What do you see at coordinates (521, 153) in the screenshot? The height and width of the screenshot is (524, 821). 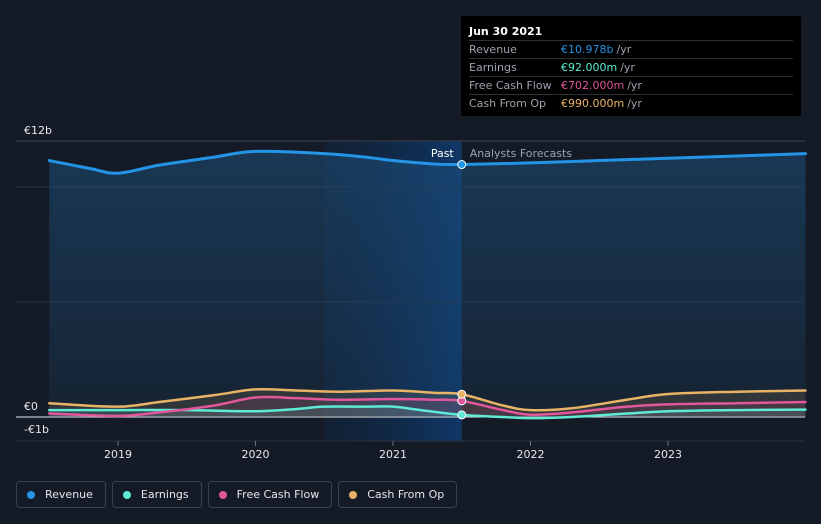 I see `forecast-label: Analysts Forecasts` at bounding box center [521, 153].